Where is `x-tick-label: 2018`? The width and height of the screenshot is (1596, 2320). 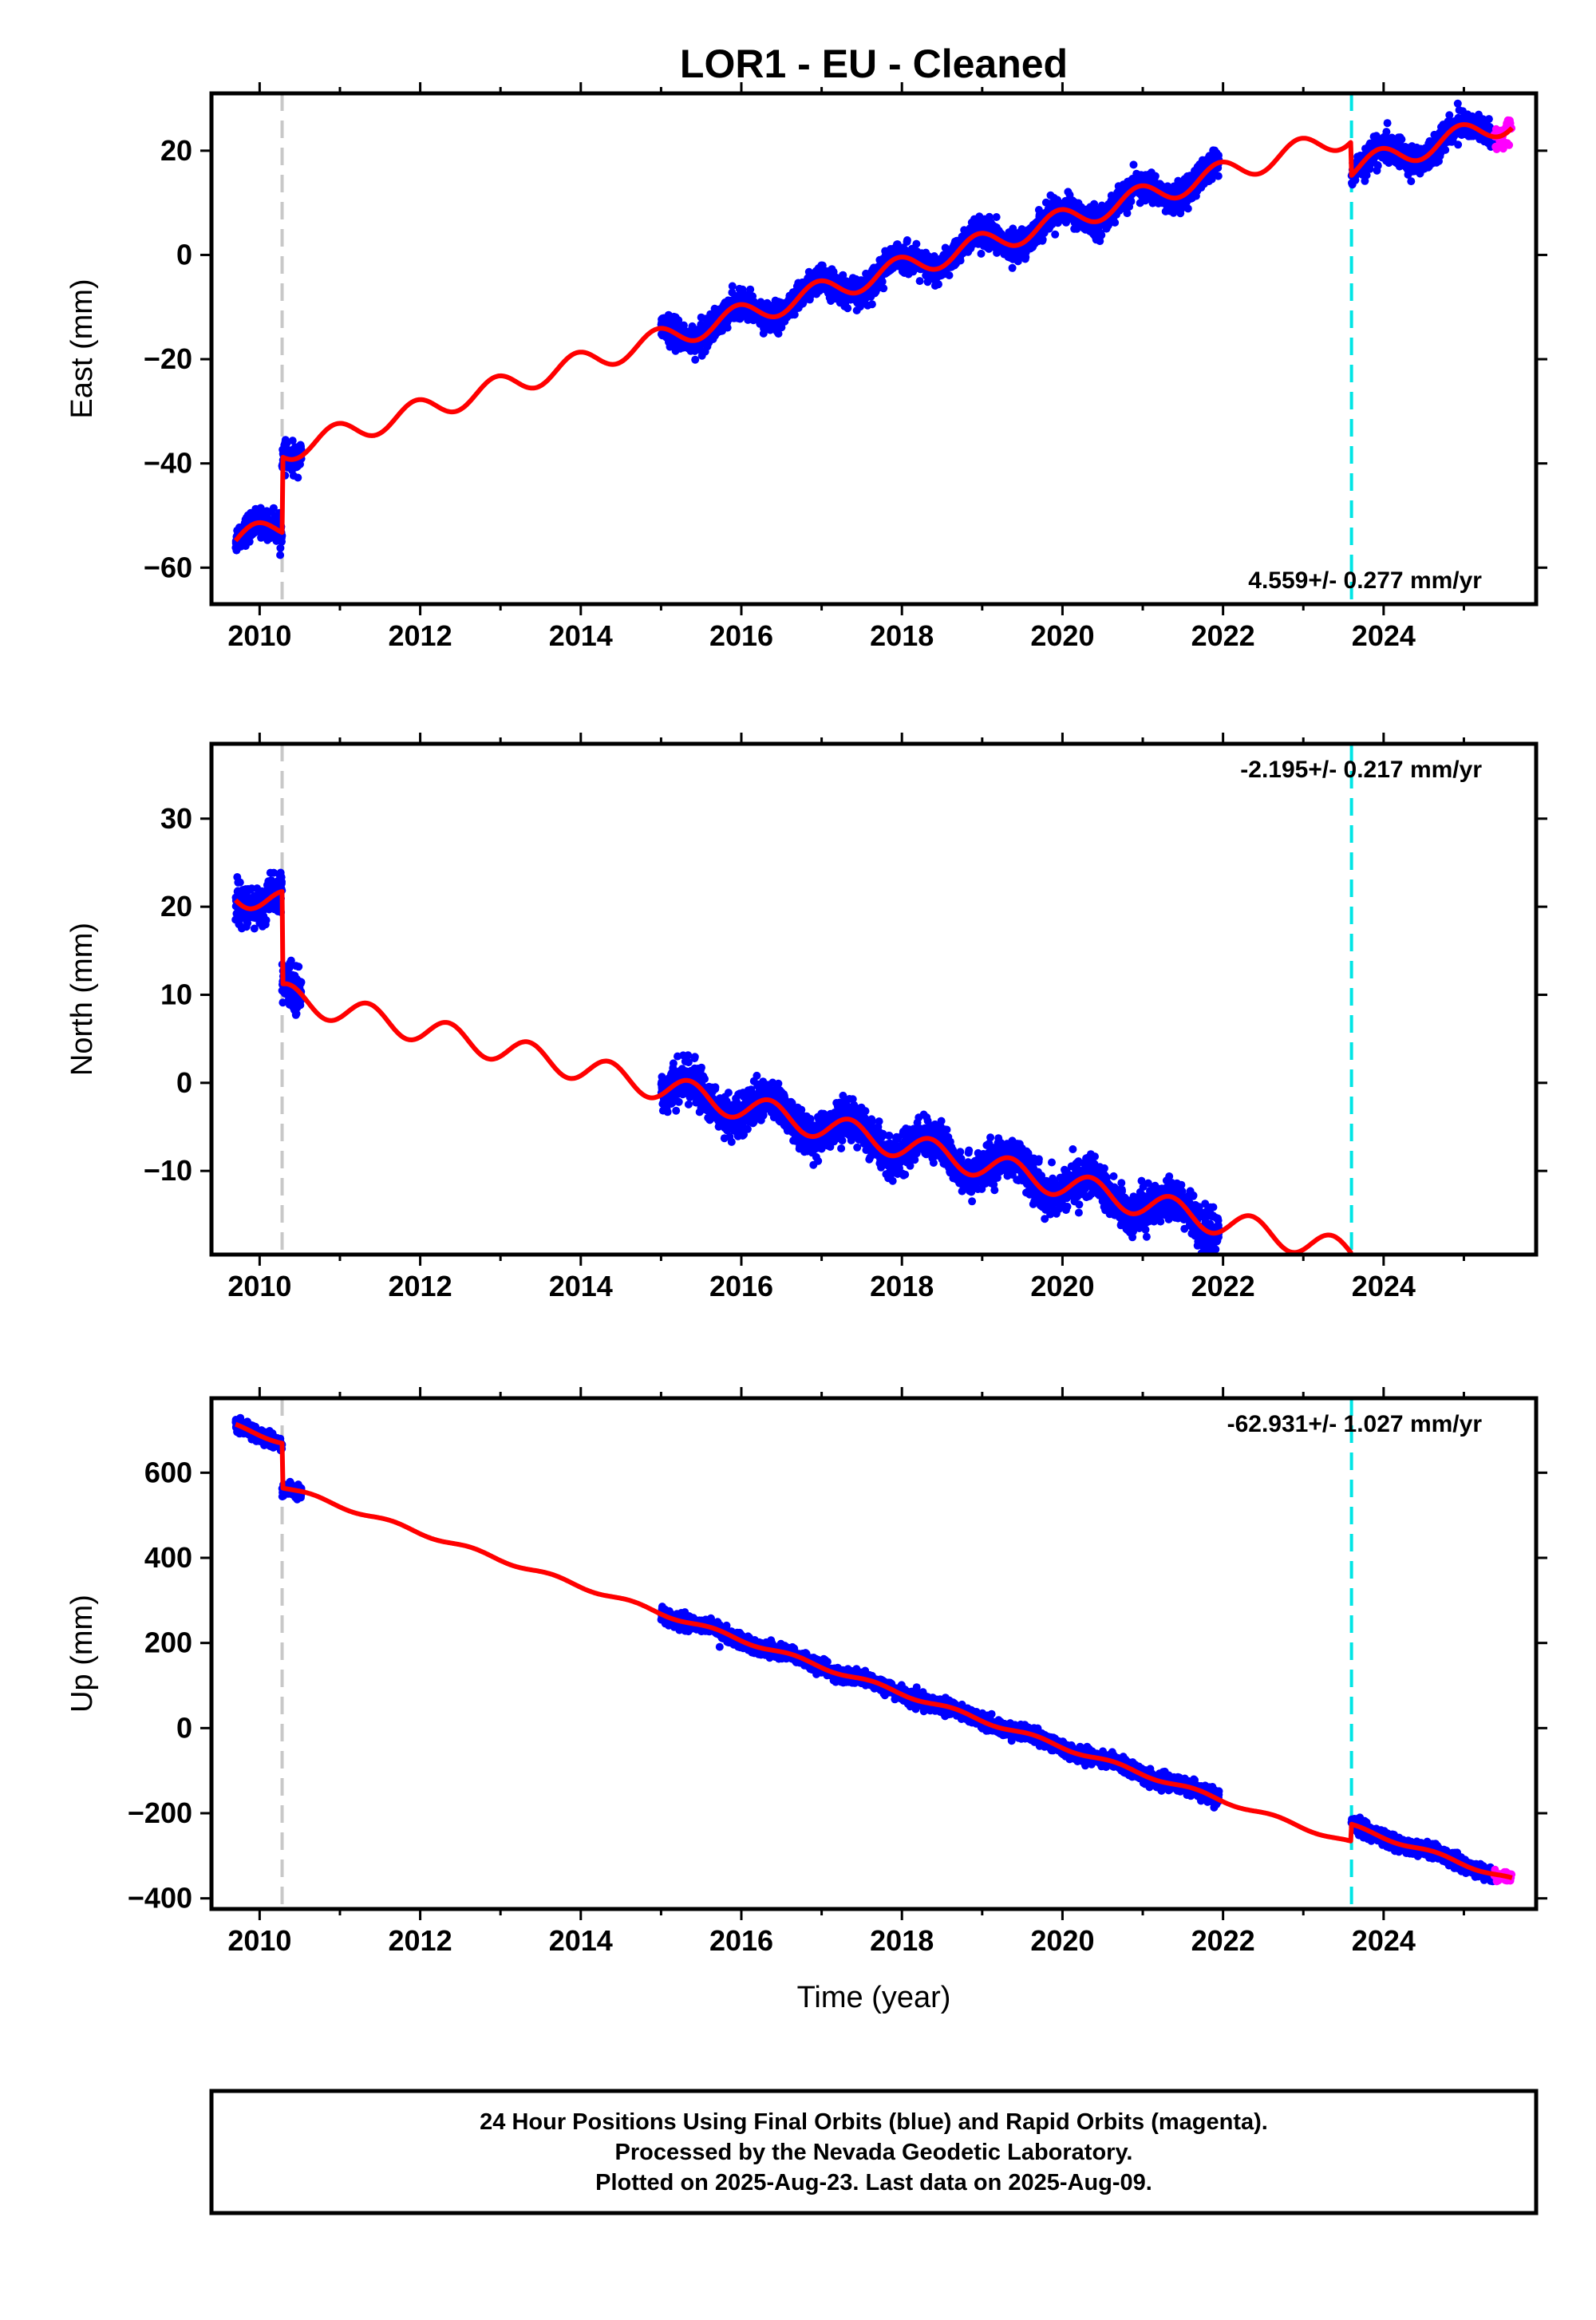
x-tick-label: 2018 is located at coordinates (902, 635).